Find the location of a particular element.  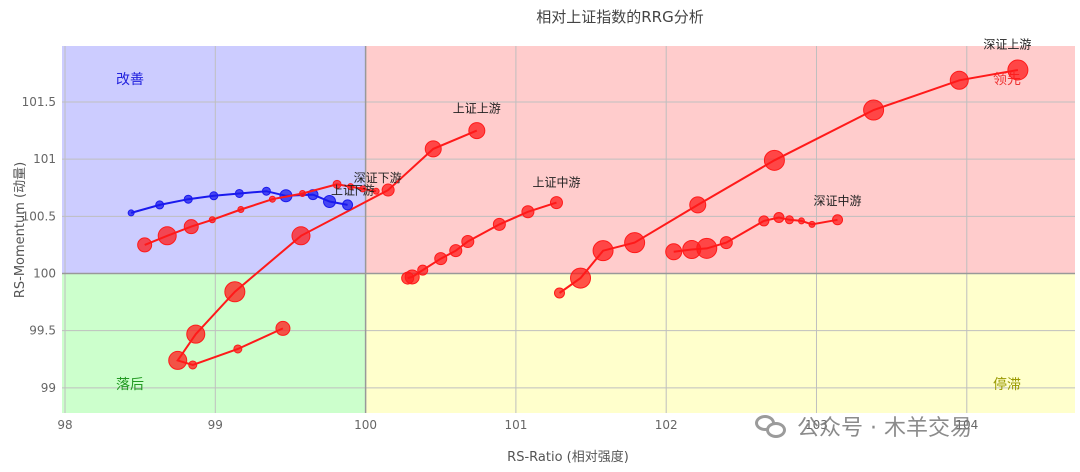

series-label: 下游 is located at coordinates (363, 191).